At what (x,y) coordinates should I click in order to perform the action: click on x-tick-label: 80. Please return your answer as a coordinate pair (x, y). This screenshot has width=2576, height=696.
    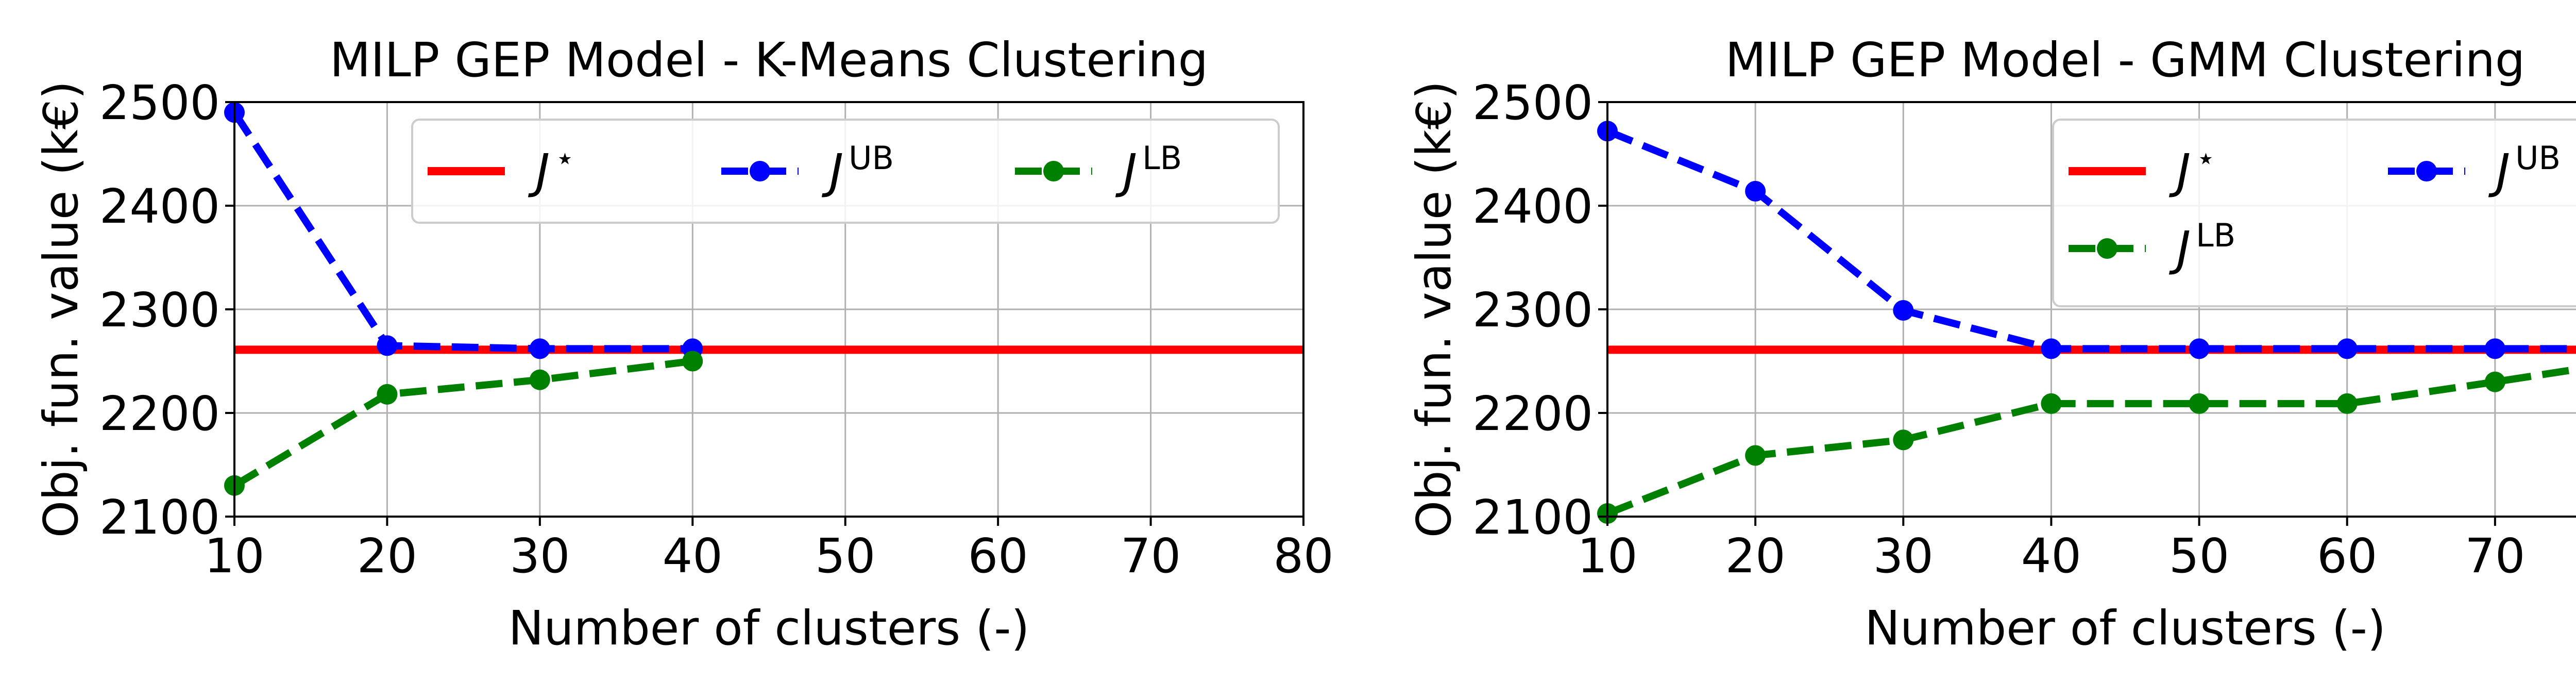
    Looking at the image, I should click on (1303, 556).